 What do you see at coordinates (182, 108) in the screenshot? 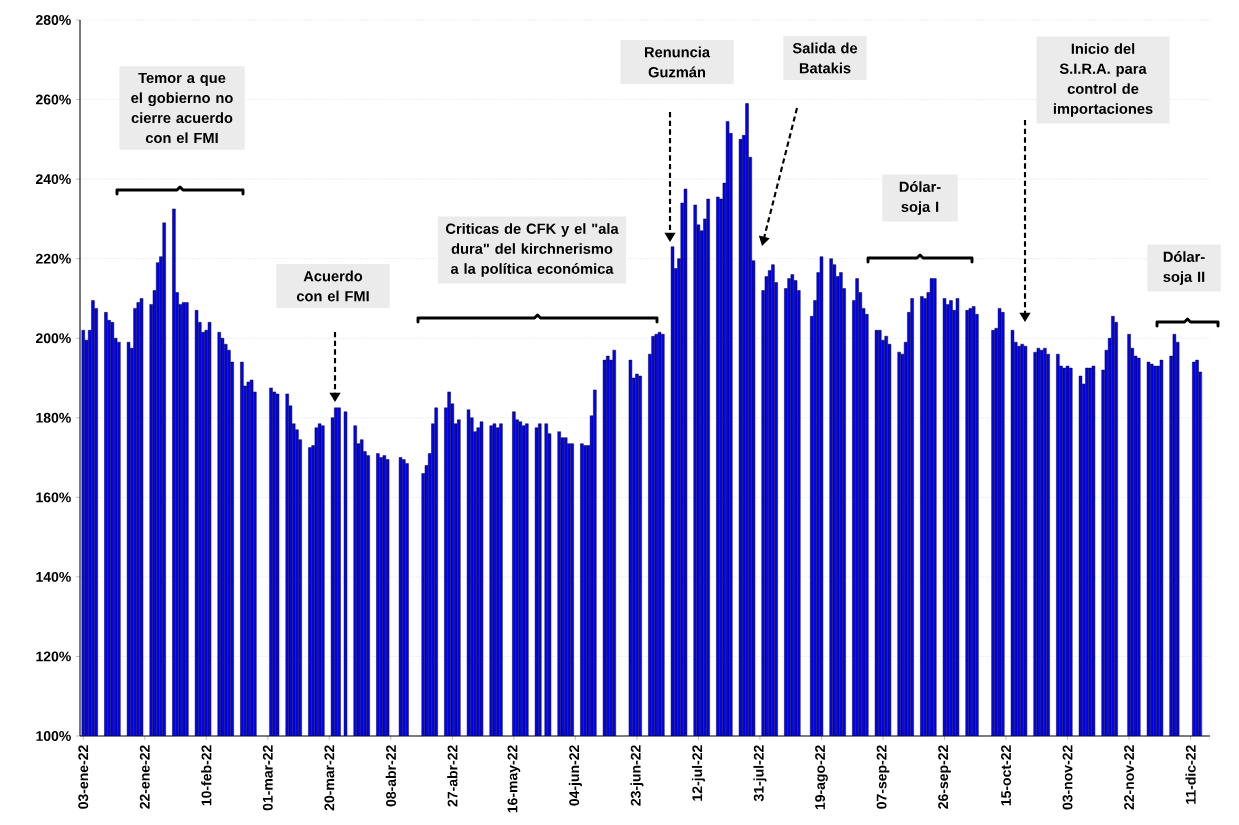
I see `annotation: Temor a que el gobierno no cierre acuerdo con el FMI` at bounding box center [182, 108].